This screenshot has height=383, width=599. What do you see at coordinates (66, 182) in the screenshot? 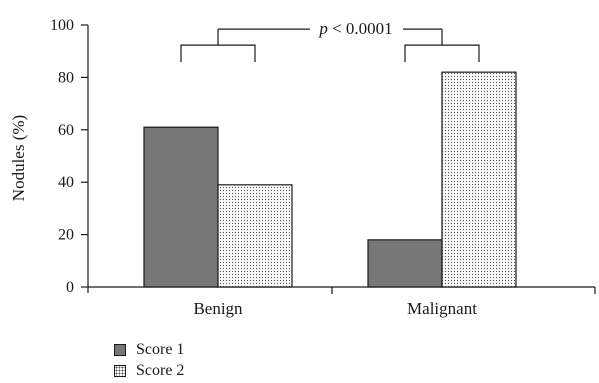
I see `y-tick-label: 40` at bounding box center [66, 182].